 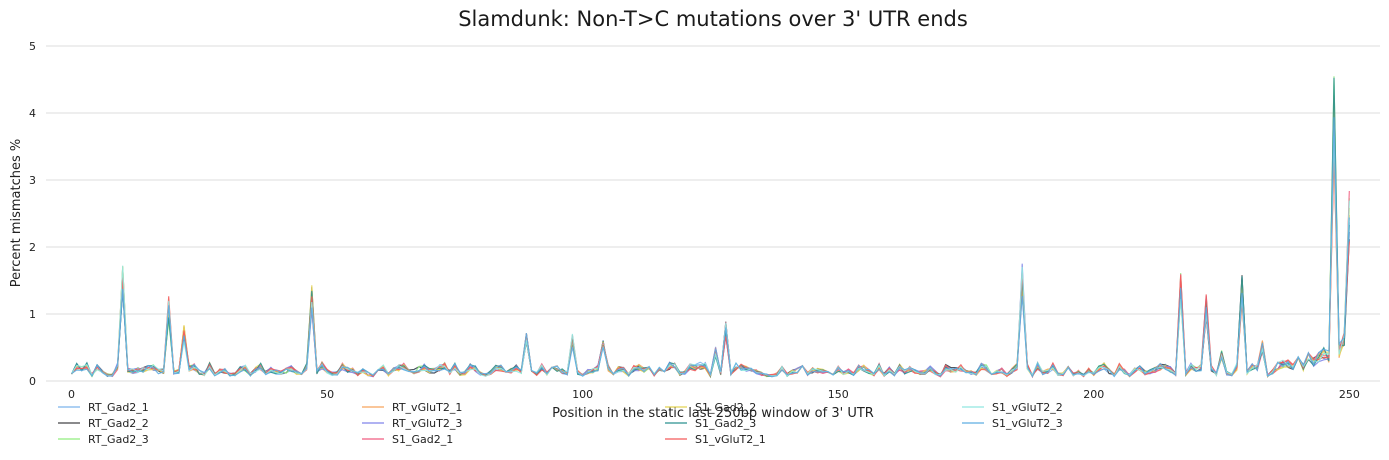 What do you see at coordinates (1027, 407) in the screenshot?
I see `legend-label: S1_vGluT2_2` at bounding box center [1027, 407].